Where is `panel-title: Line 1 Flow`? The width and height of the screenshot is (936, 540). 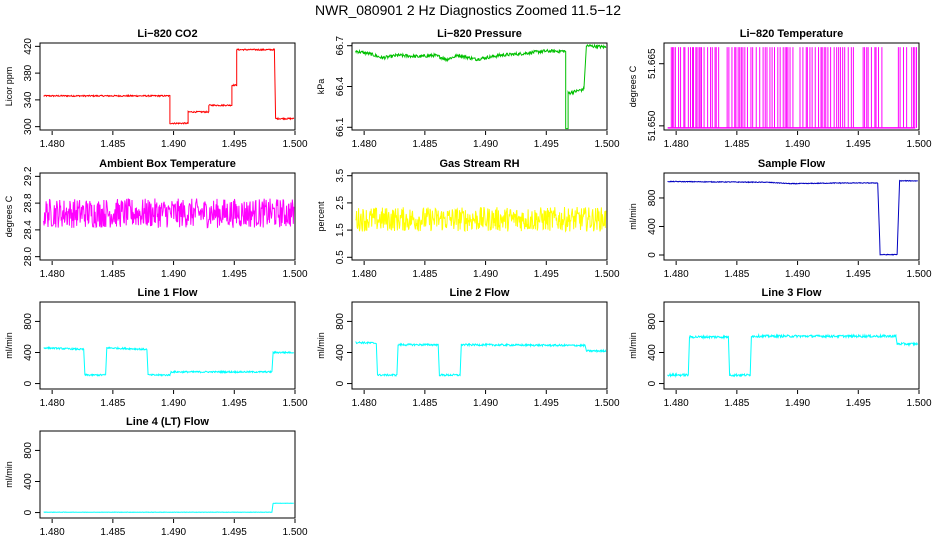
panel-title: Line 1 Flow is located at coordinates (168, 293).